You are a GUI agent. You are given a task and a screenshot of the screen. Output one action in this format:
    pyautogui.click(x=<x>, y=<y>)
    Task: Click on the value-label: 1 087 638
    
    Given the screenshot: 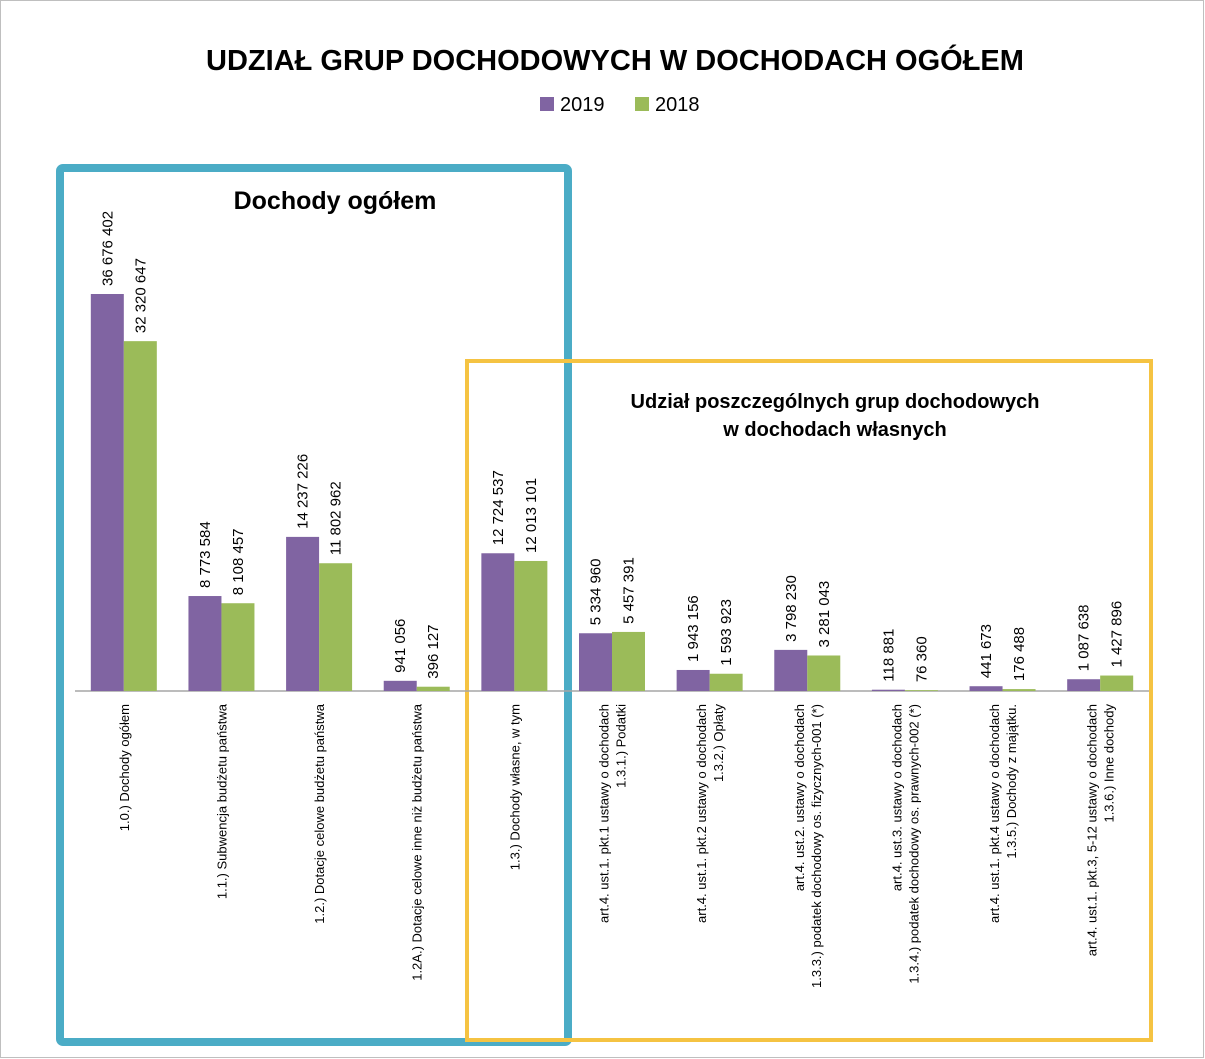 What is the action you would take?
    pyautogui.click(x=1084, y=637)
    